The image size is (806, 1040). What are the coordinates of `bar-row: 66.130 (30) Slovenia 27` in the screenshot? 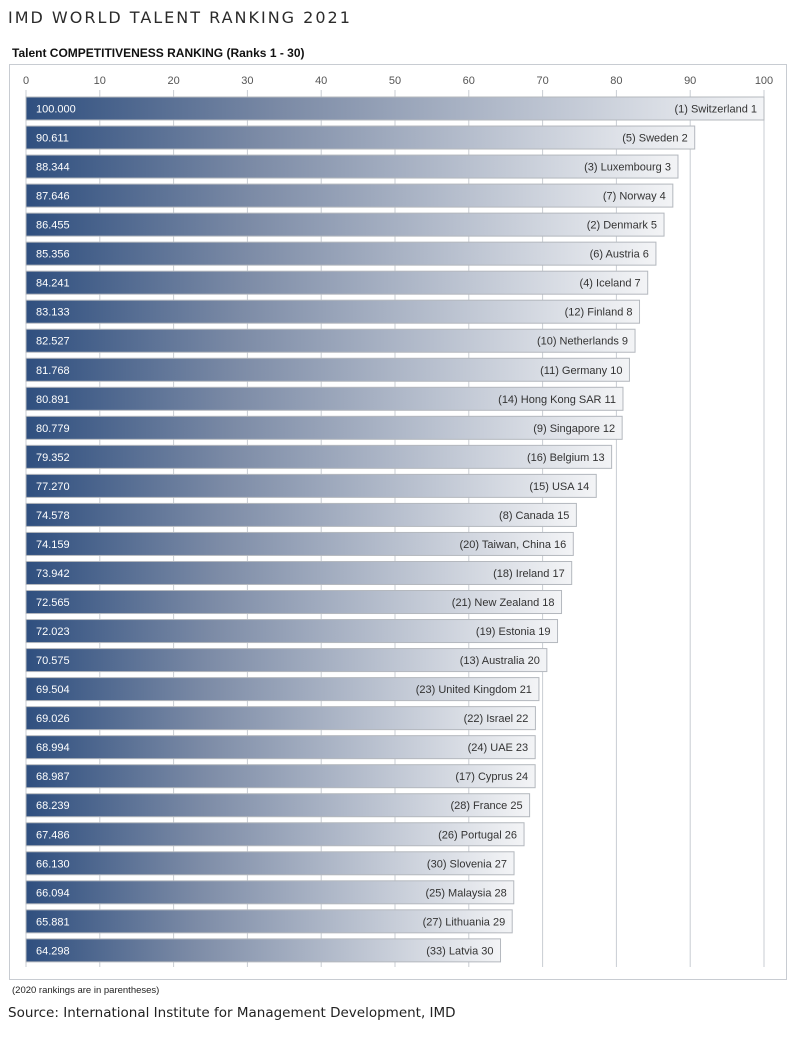 It's located at (270, 863).